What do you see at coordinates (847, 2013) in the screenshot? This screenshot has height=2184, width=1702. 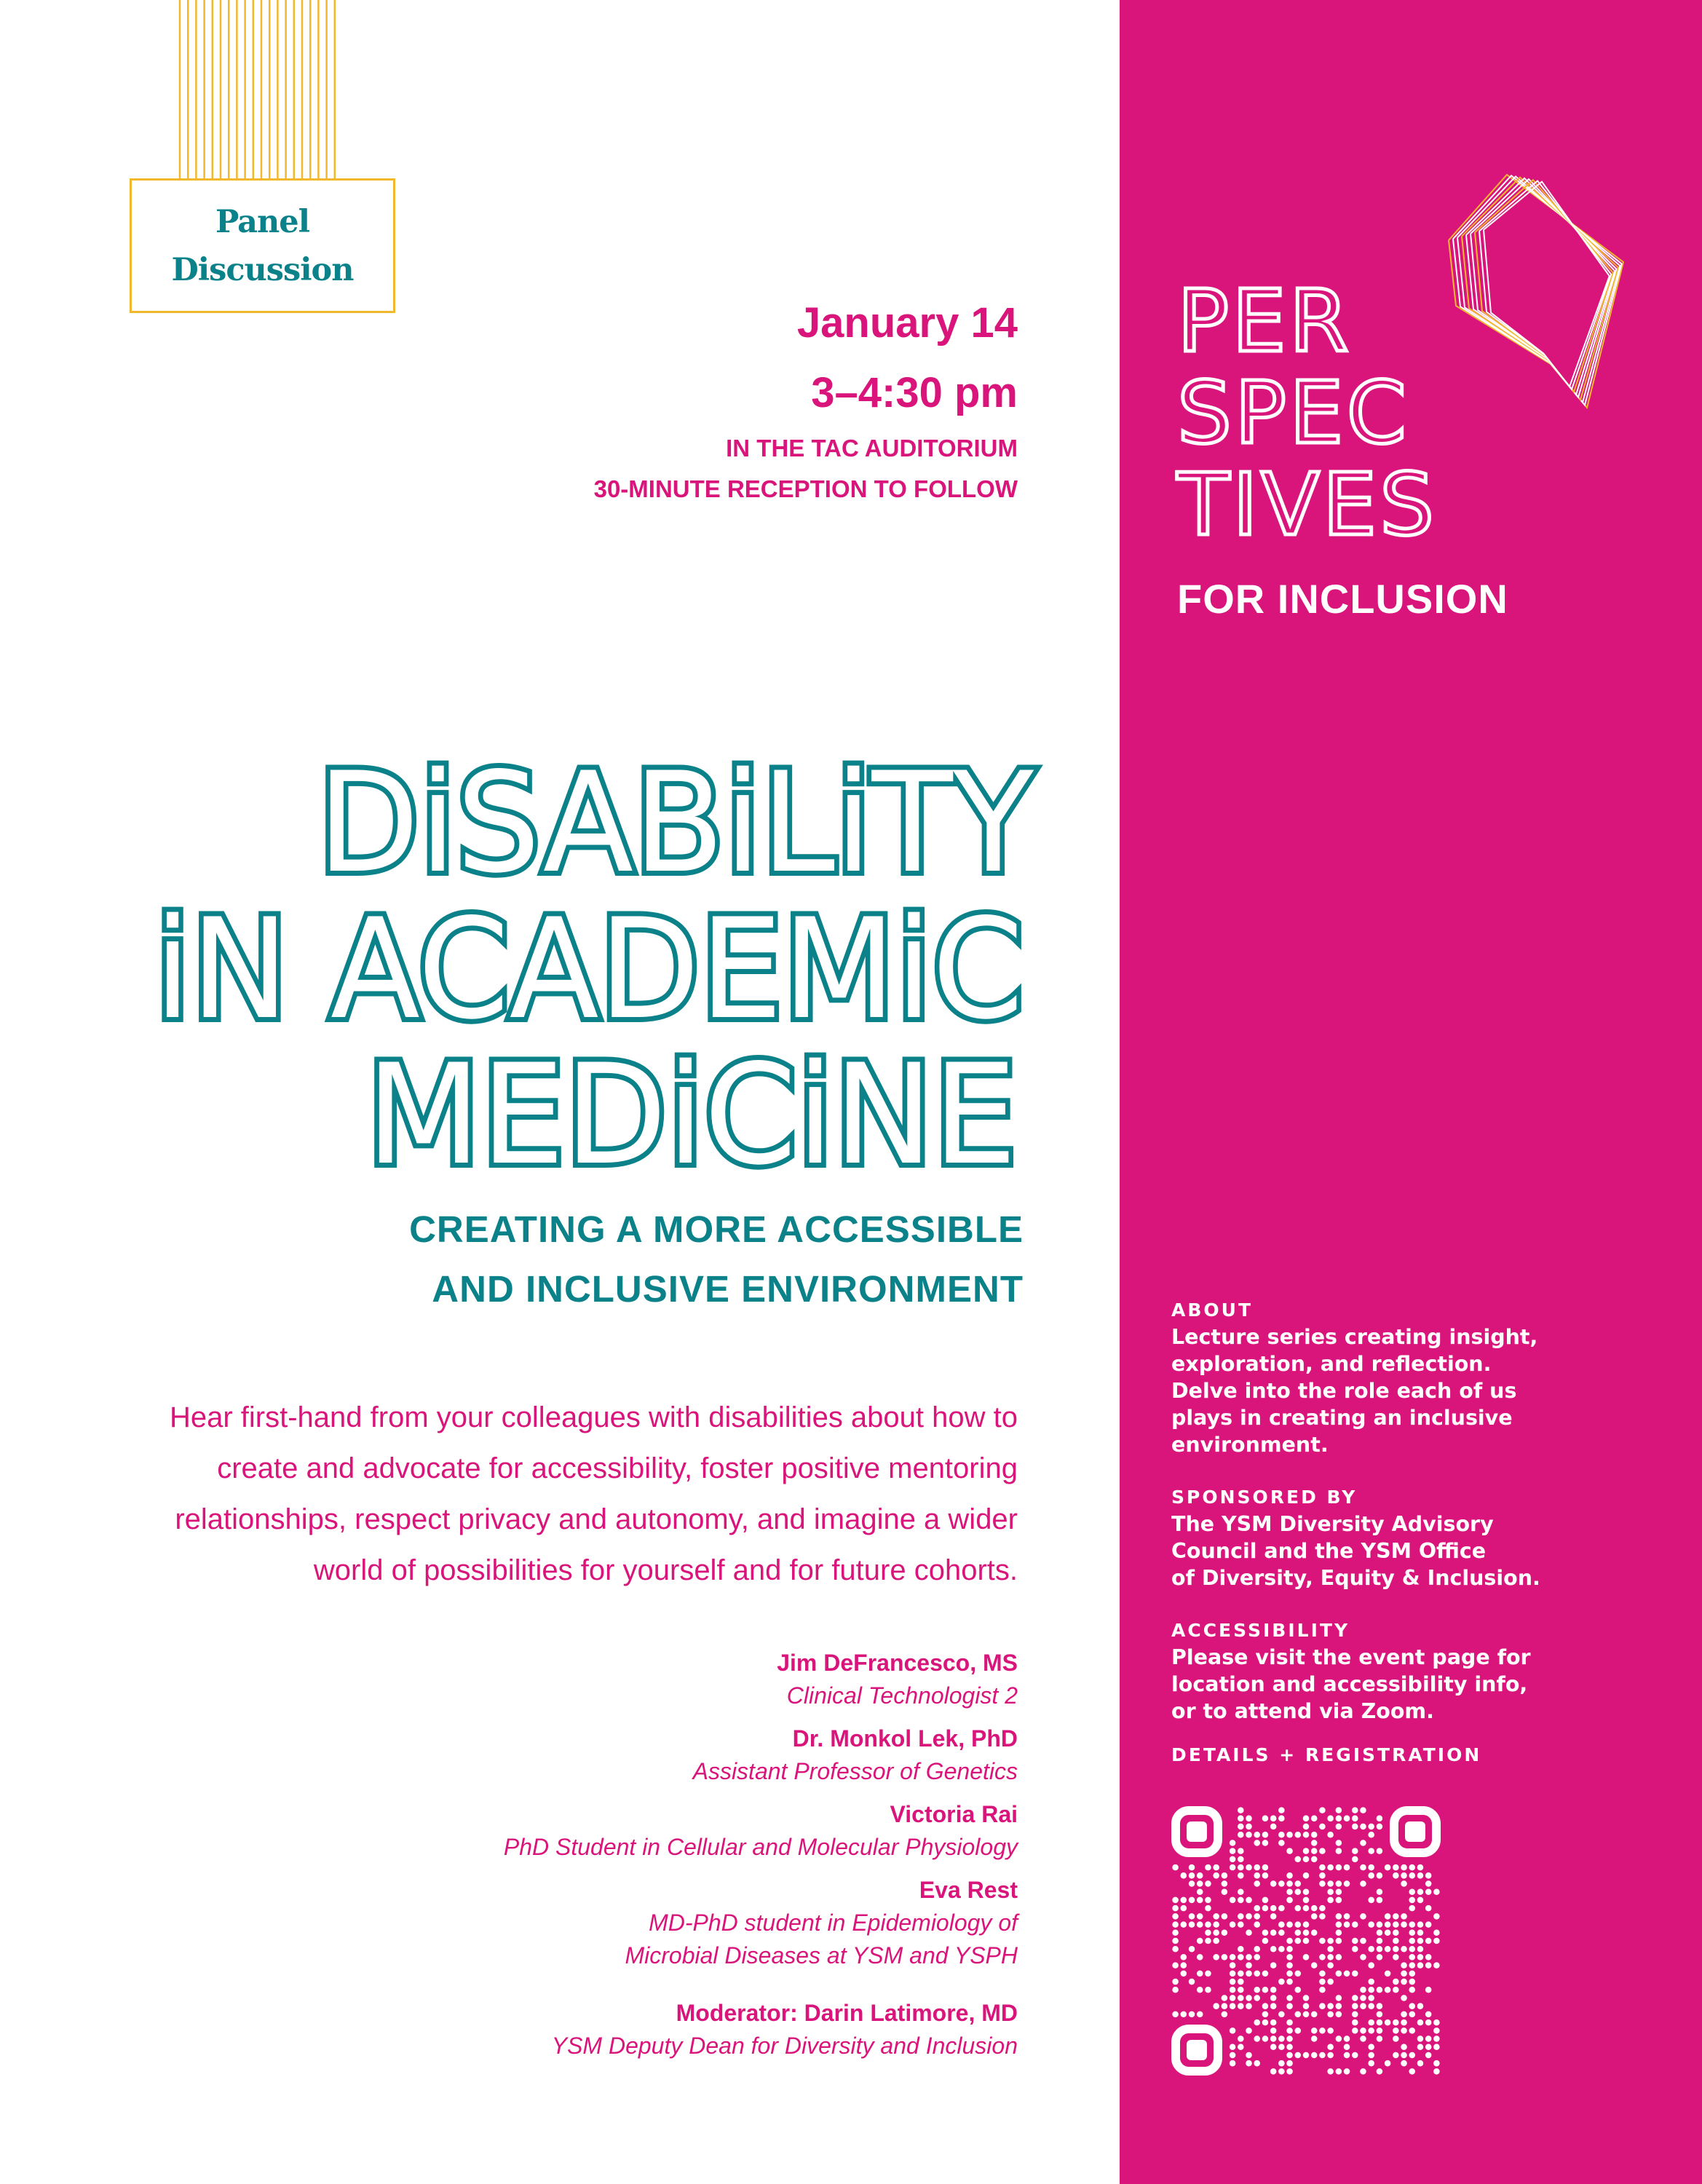 I see `speaker-name: Moderator: Darin Latimore, MD` at bounding box center [847, 2013].